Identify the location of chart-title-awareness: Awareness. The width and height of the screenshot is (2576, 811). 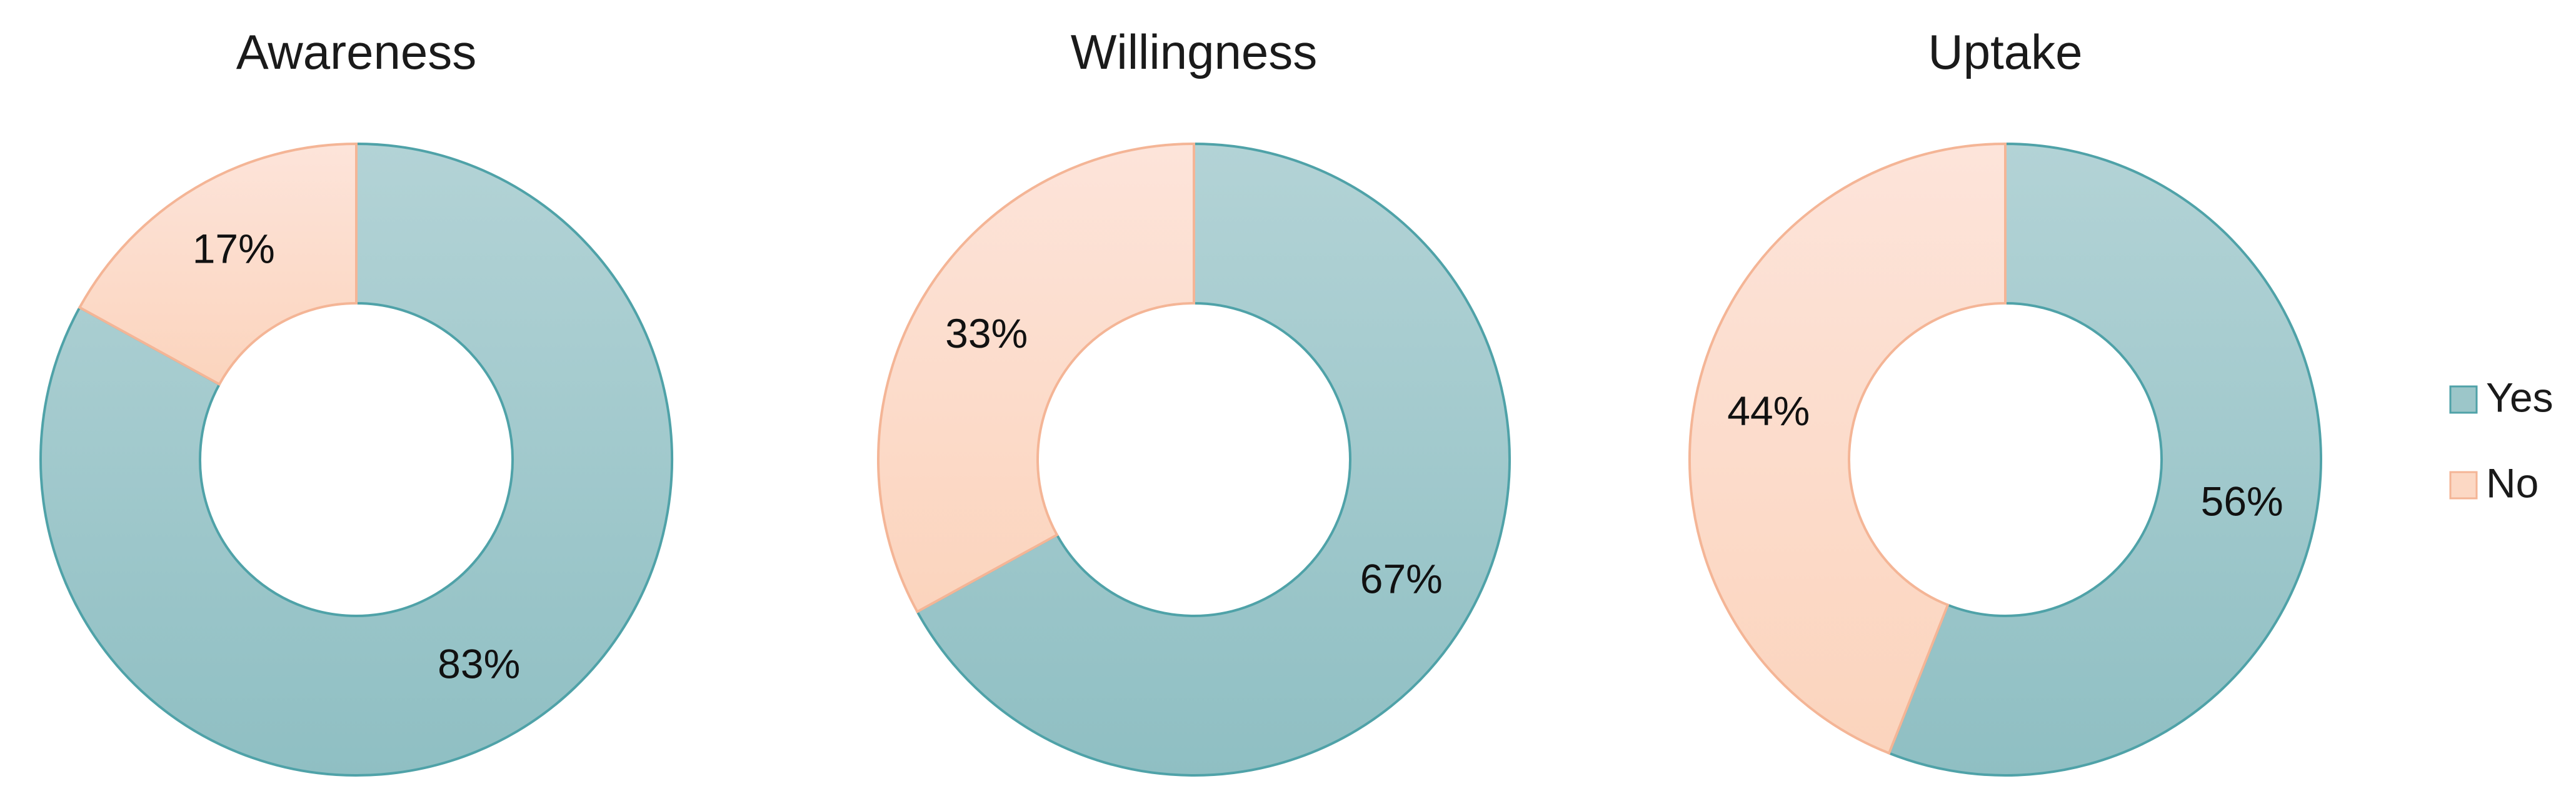
(356, 51).